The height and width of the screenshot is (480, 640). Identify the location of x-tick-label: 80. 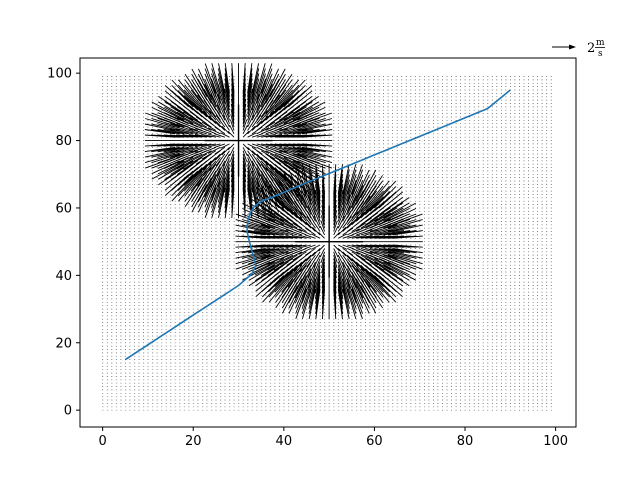
(465, 441).